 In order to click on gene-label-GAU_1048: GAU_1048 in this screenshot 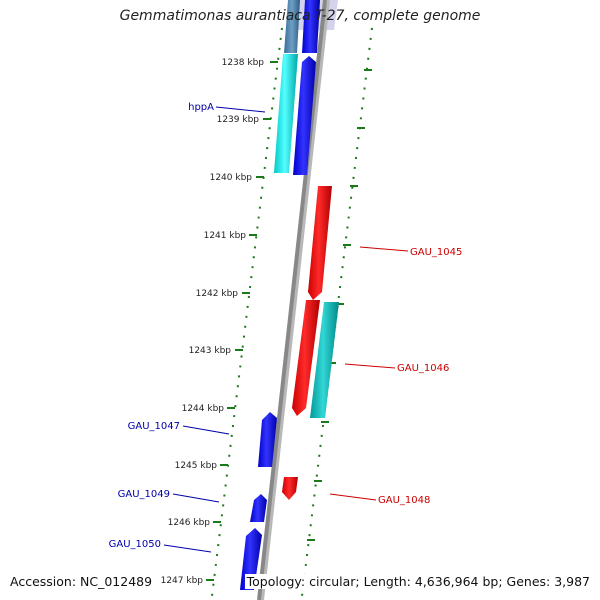, I will do `click(404, 500)`.